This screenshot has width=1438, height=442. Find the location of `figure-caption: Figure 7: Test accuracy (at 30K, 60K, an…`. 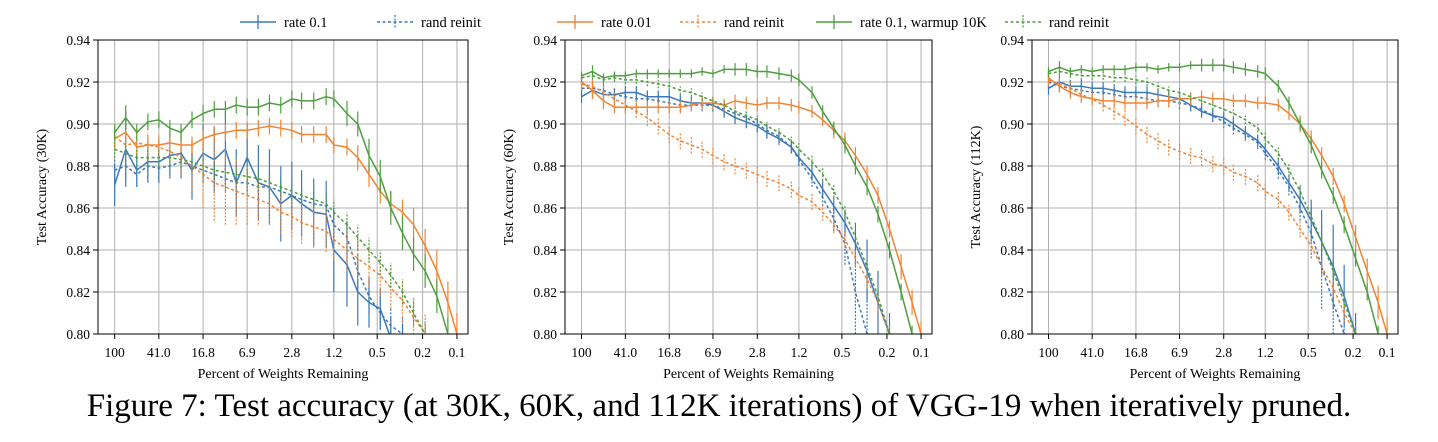

figure-caption: Figure 7: Test accuracy (at 30K, 60K, an… is located at coordinates (719, 406).